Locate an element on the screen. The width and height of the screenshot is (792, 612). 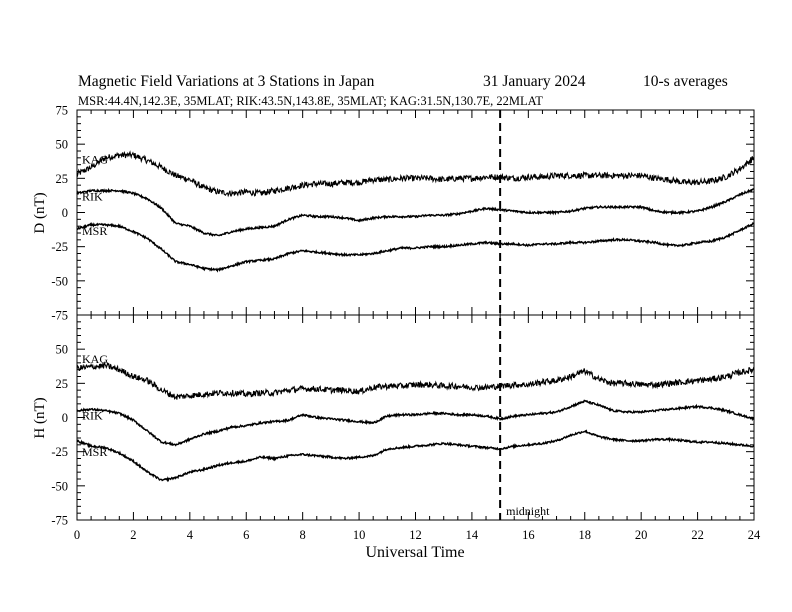
x-tick-label: 24 is located at coordinates (754, 535).